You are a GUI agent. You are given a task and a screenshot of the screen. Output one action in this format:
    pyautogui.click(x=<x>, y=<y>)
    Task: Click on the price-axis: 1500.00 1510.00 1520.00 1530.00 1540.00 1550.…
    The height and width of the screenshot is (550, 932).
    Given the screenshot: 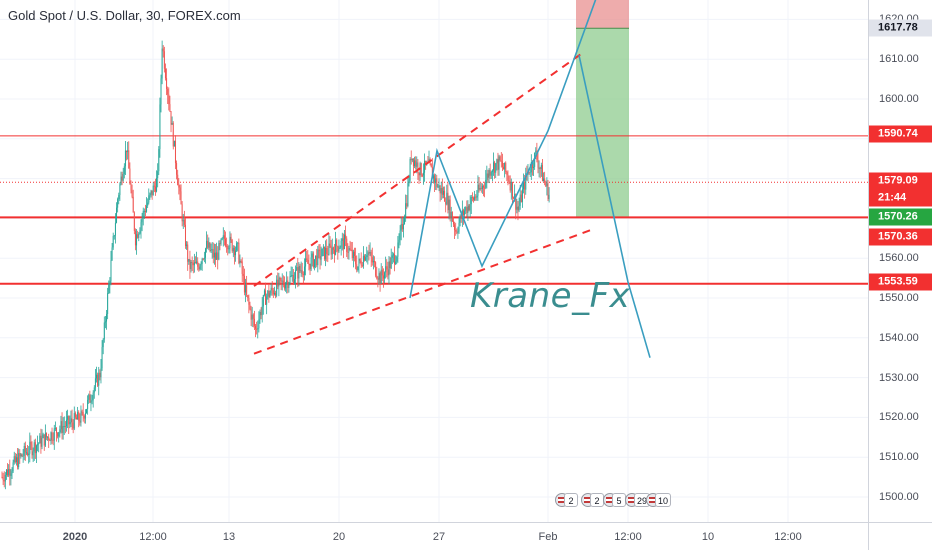 What is the action you would take?
    pyautogui.click(x=900, y=261)
    